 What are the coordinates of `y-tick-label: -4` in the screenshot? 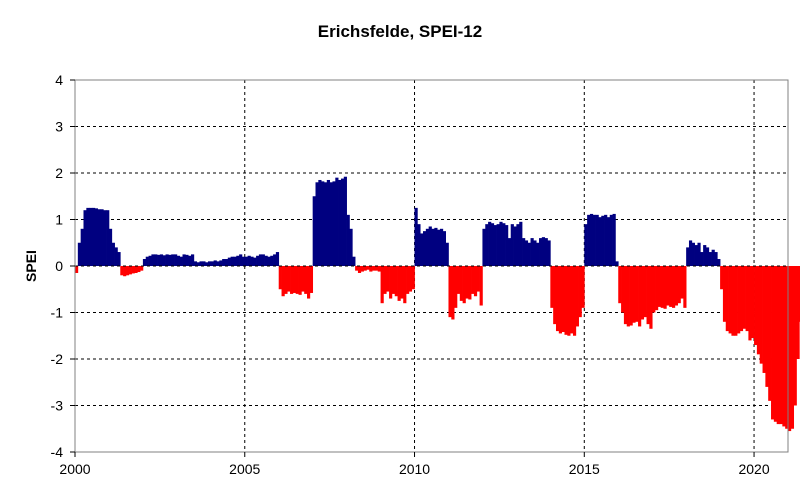 It's located at (57, 452).